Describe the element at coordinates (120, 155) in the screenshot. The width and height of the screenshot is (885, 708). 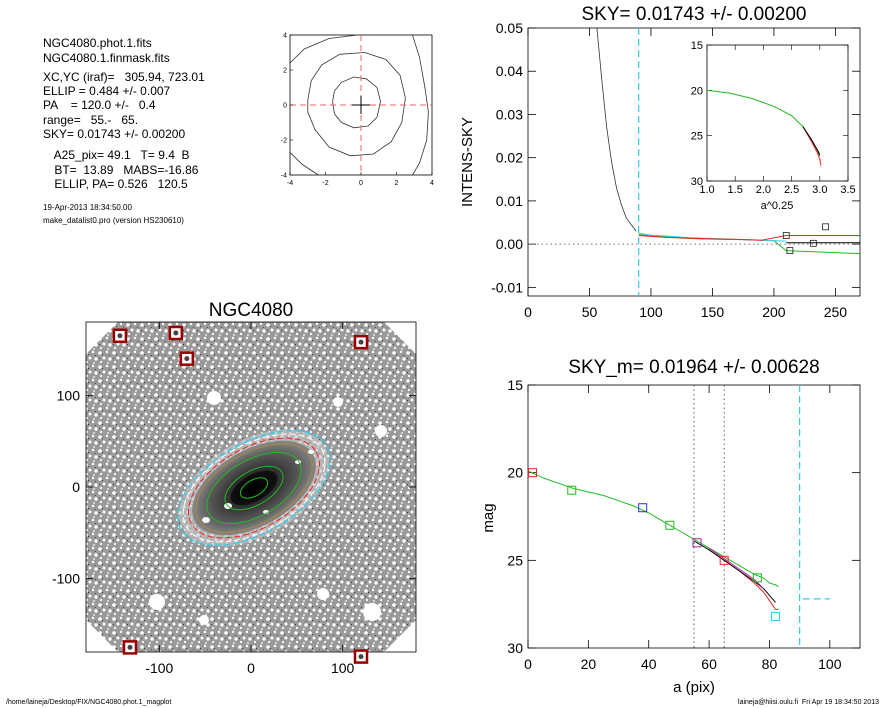
I see `derived-a25: A25_pix= 49.1 T= 9.4 B` at that location.